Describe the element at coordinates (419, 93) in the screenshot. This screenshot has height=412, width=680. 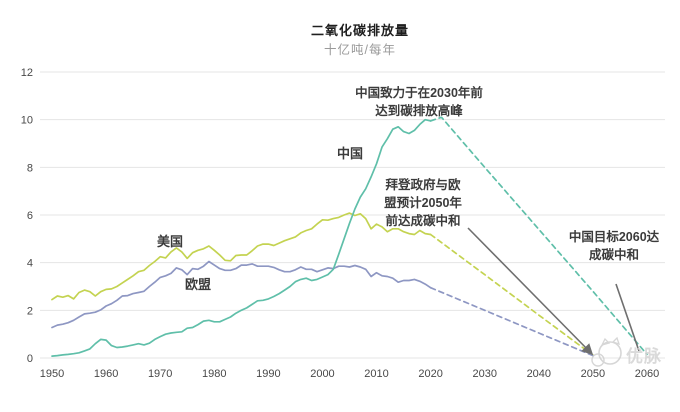
I see `annotation-line: 中国致力于在2030年前` at that location.